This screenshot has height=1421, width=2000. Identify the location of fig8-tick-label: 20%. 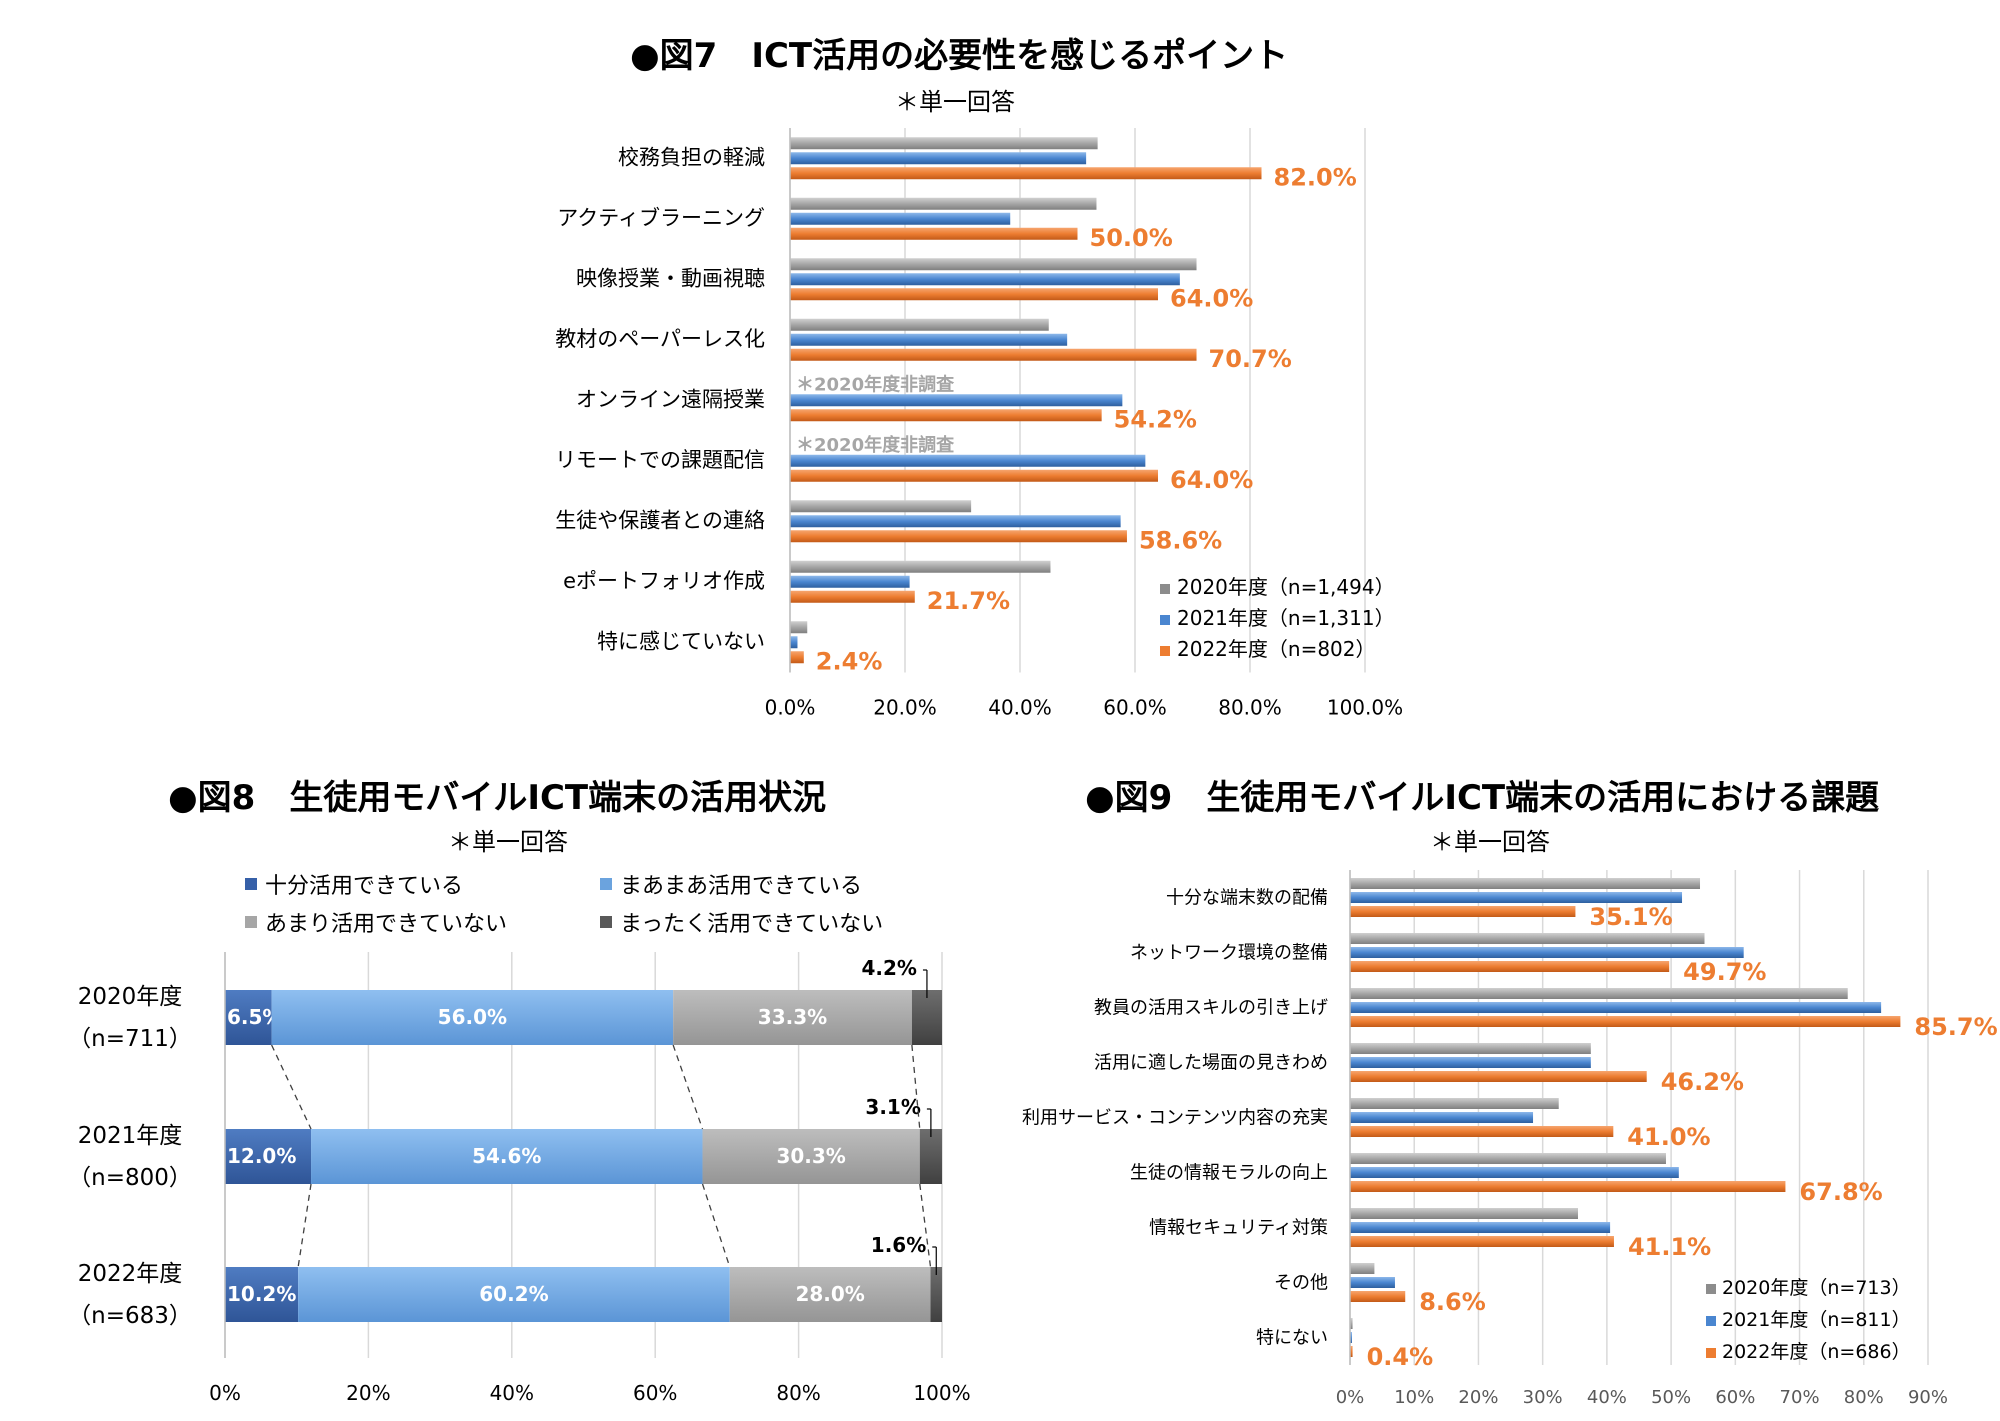
(368, 1393).